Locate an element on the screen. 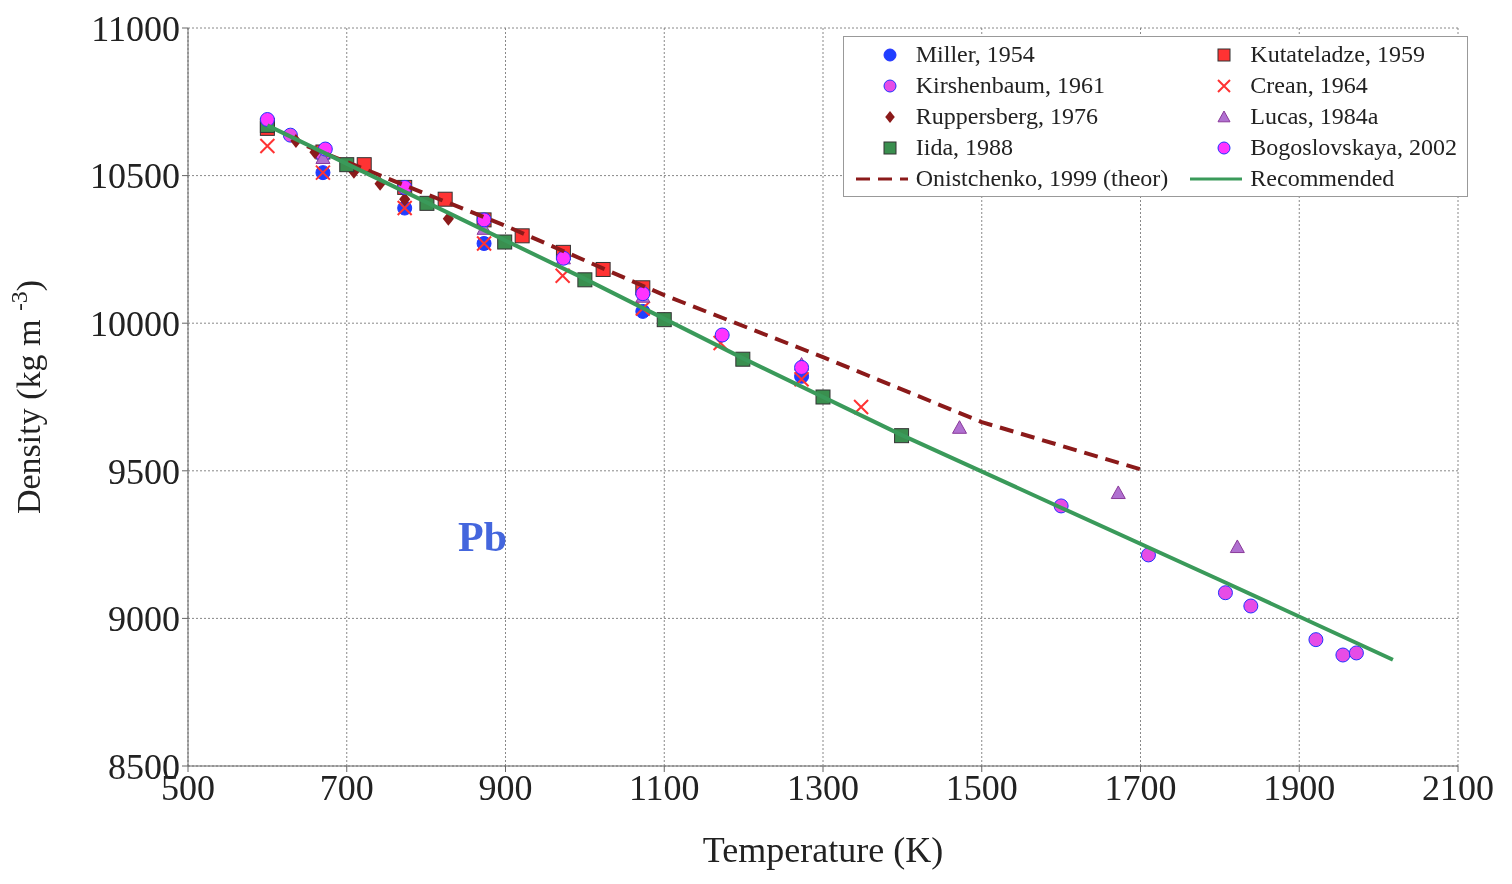  x-axis-title: Temperature (K) is located at coordinates (823, 850).